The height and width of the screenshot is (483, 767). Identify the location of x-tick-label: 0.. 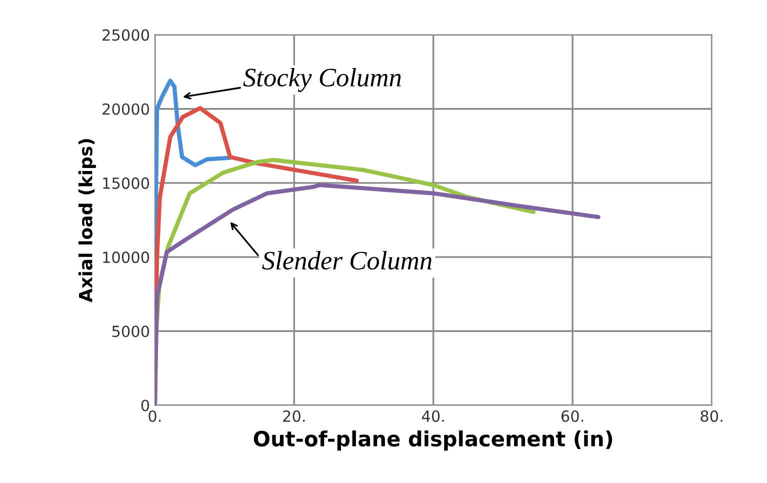
(154, 416).